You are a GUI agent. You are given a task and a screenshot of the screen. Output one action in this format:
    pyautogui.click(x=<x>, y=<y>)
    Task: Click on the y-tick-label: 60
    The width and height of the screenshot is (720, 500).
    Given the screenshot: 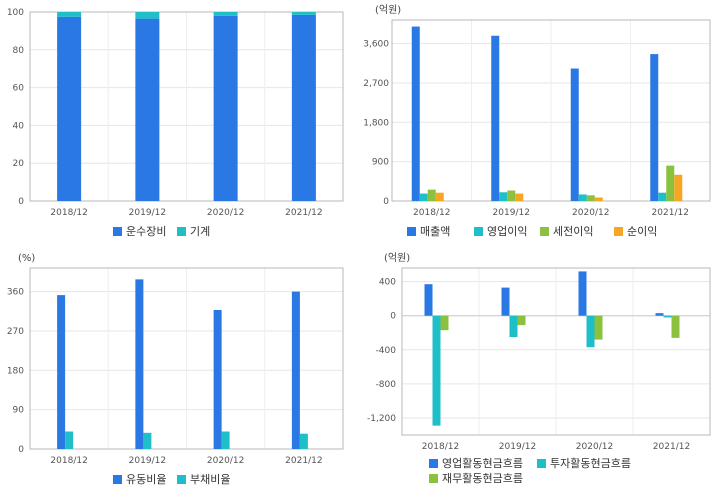 What is the action you would take?
    pyautogui.click(x=19, y=89)
    